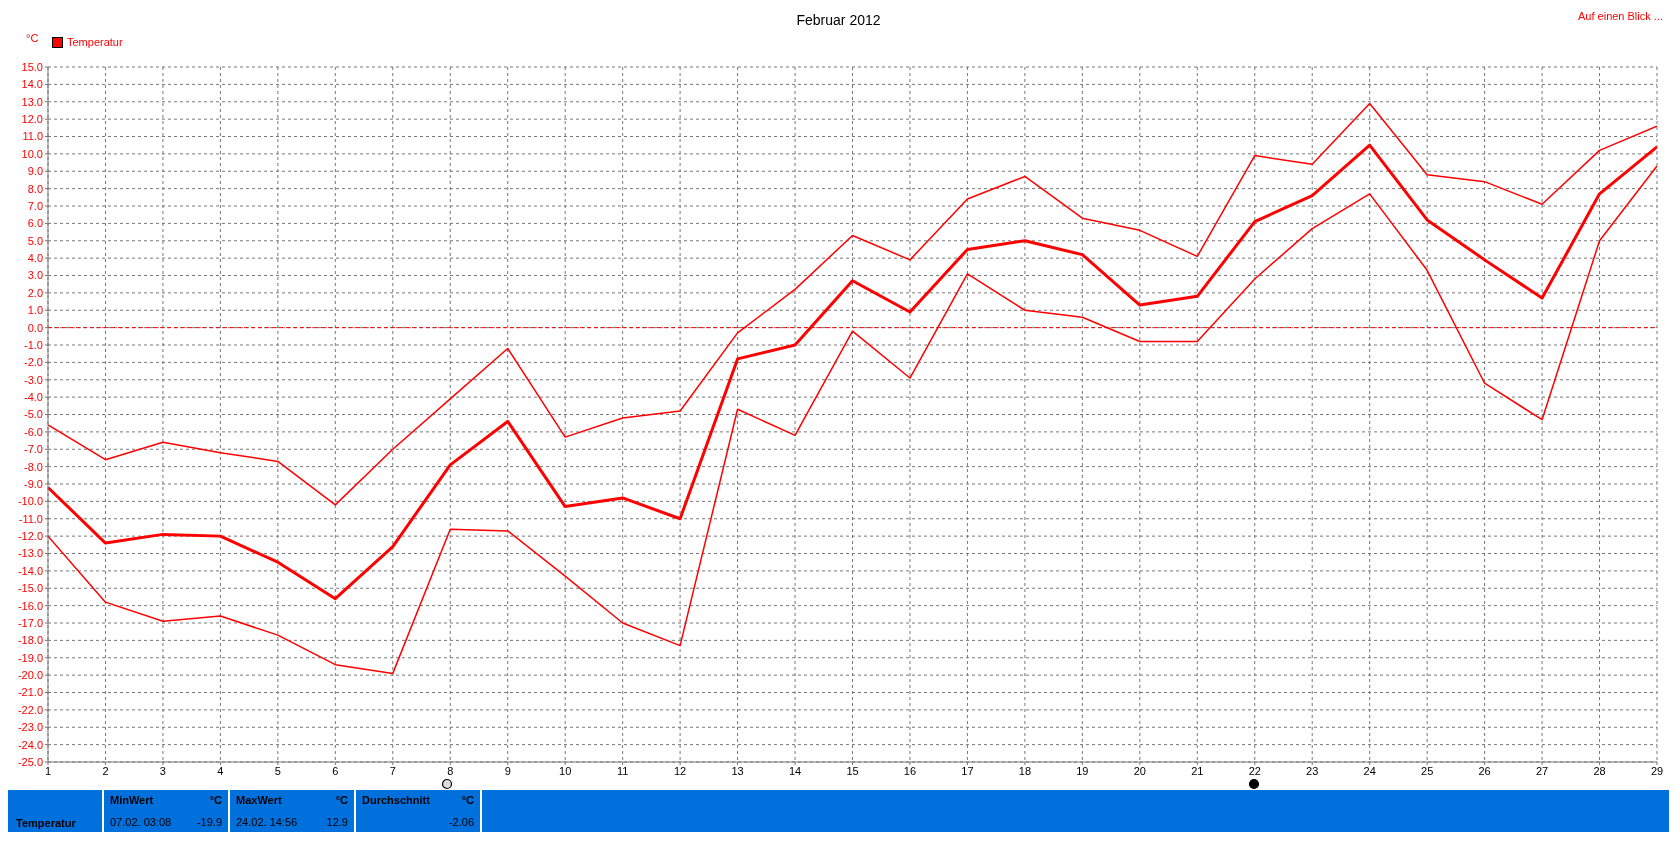 This screenshot has width=1677, height=842. What do you see at coordinates (1484, 770) in the screenshot?
I see `x-tick-label: 26` at bounding box center [1484, 770].